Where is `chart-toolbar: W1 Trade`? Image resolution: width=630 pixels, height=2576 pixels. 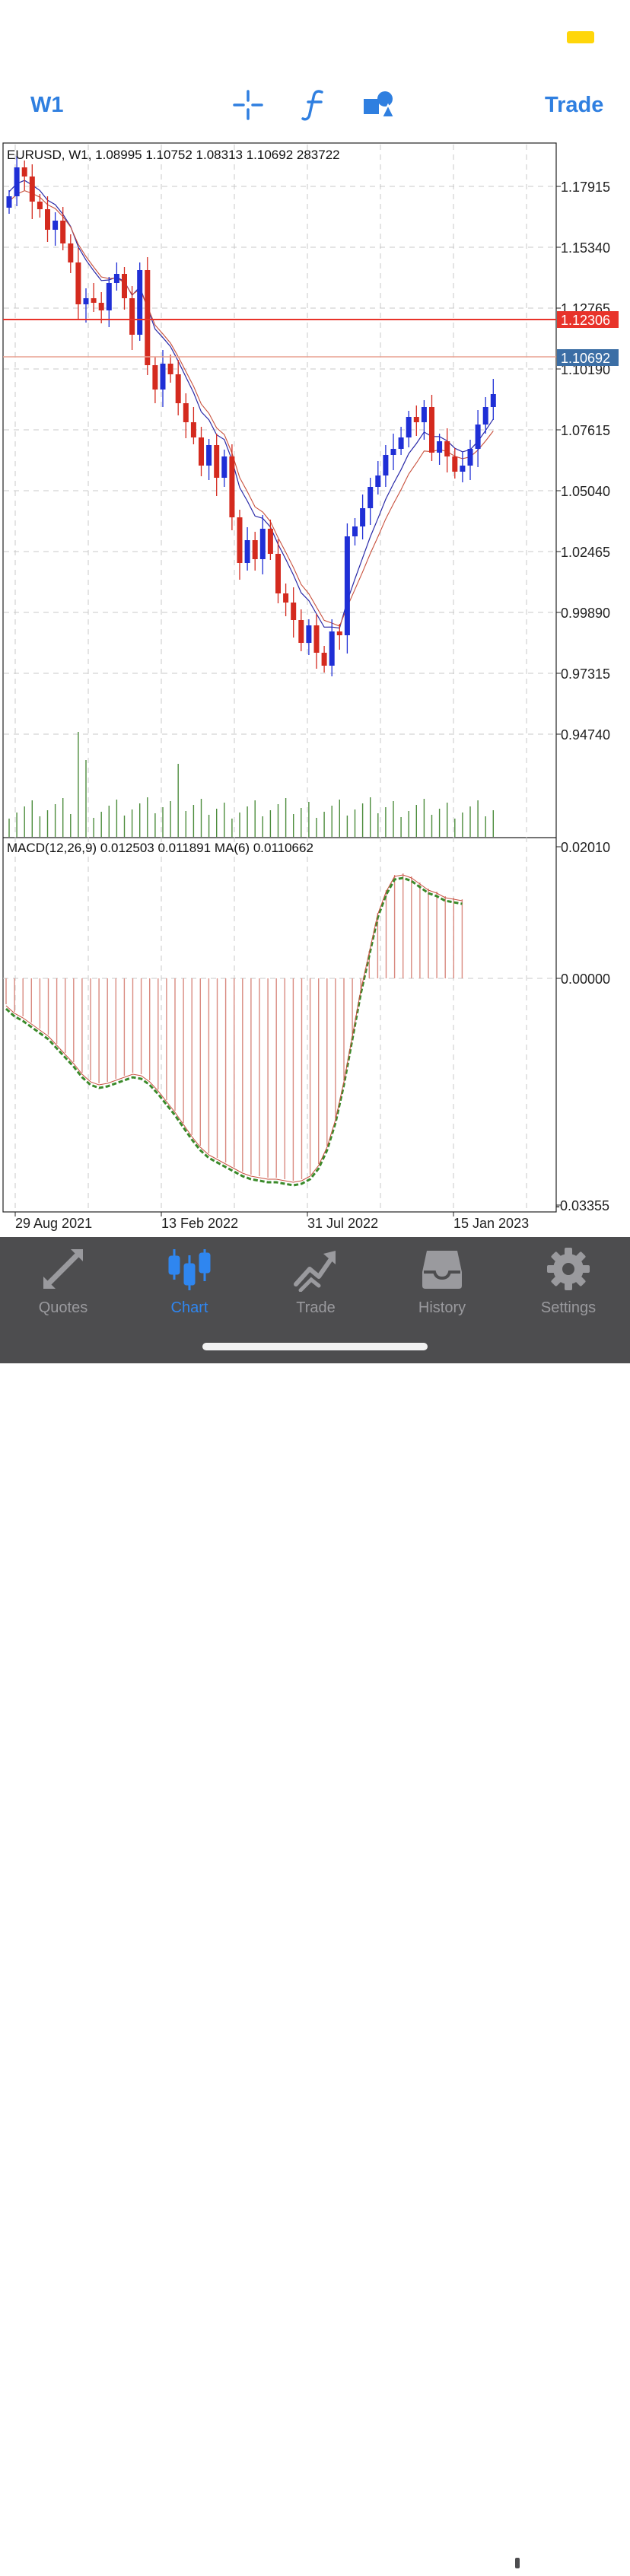
chart-toolbar: W1 Trade is located at coordinates (315, 108).